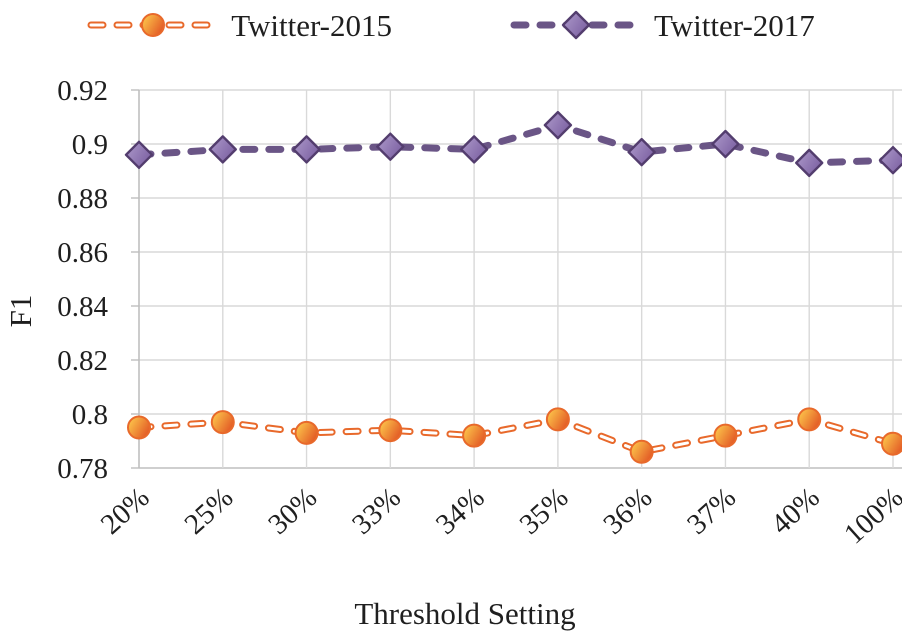 This screenshot has width=902, height=639. What do you see at coordinates (711, 510) in the screenshot?
I see `x-tick-label: 37%` at bounding box center [711, 510].